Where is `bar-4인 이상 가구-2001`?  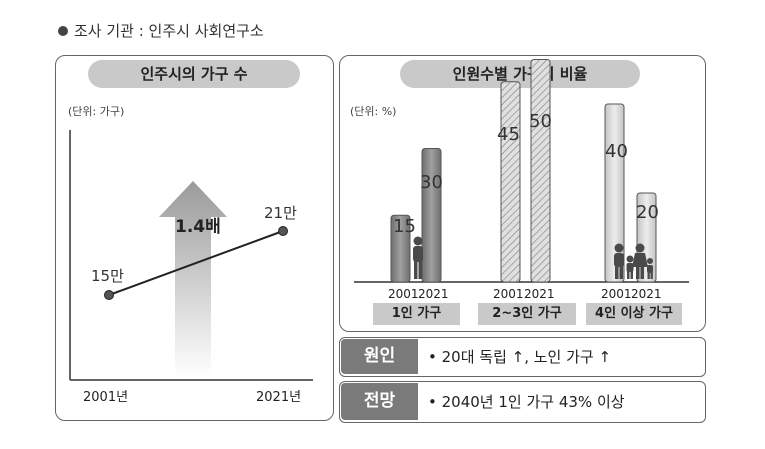
bar-4인 이상 가구-2001 is located at coordinates (614, 193).